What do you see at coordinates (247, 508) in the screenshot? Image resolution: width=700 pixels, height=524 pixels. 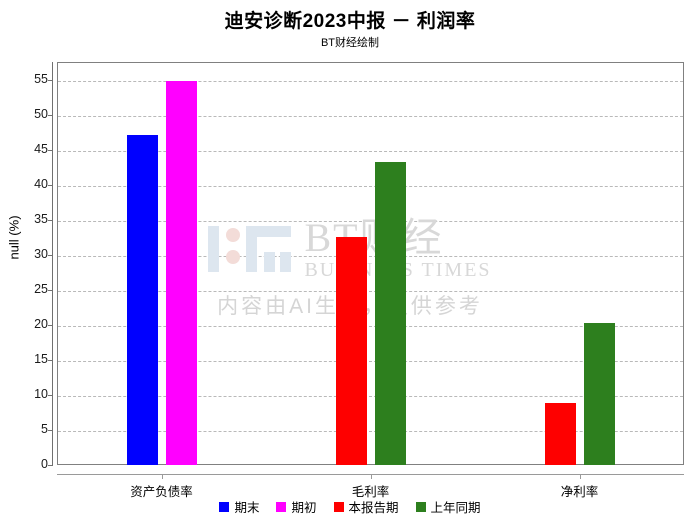 I see `legend-label: 期末` at bounding box center [247, 508].